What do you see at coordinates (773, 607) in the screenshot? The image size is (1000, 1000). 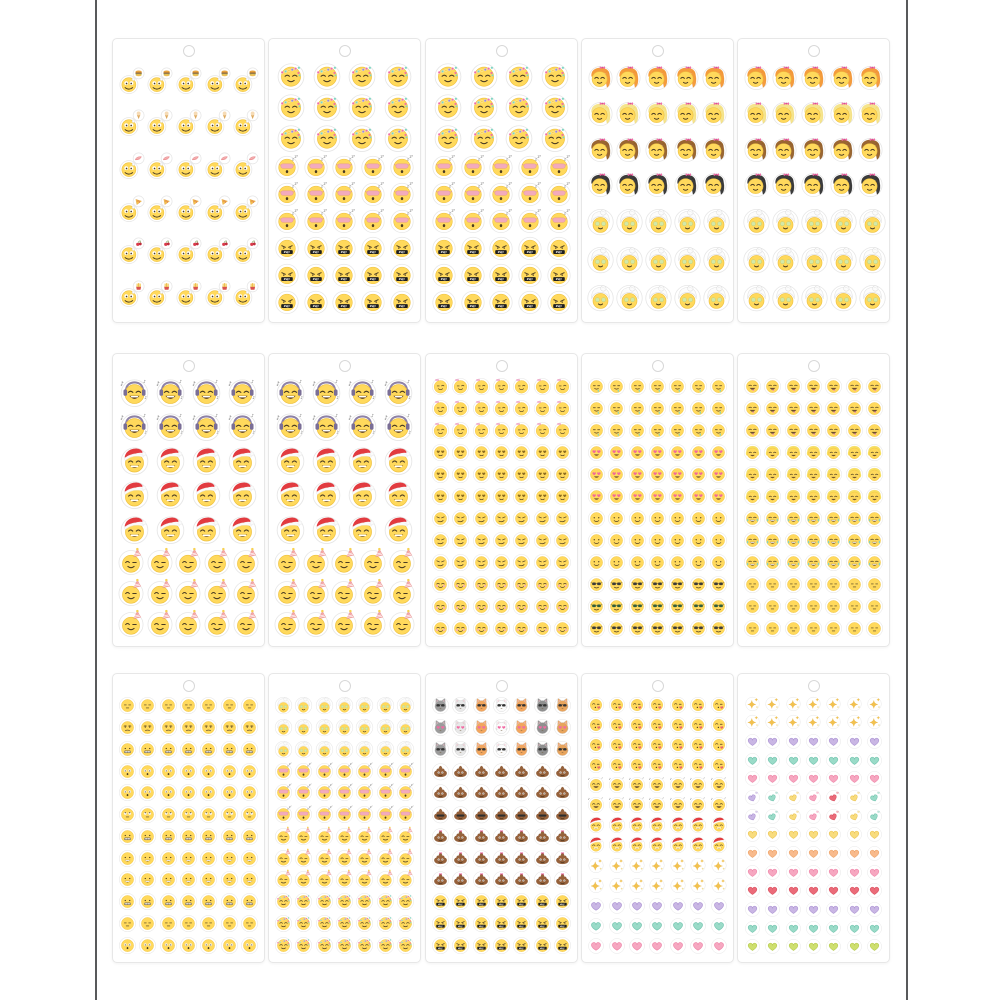 I see `sleepy-sticker-icon` at bounding box center [773, 607].